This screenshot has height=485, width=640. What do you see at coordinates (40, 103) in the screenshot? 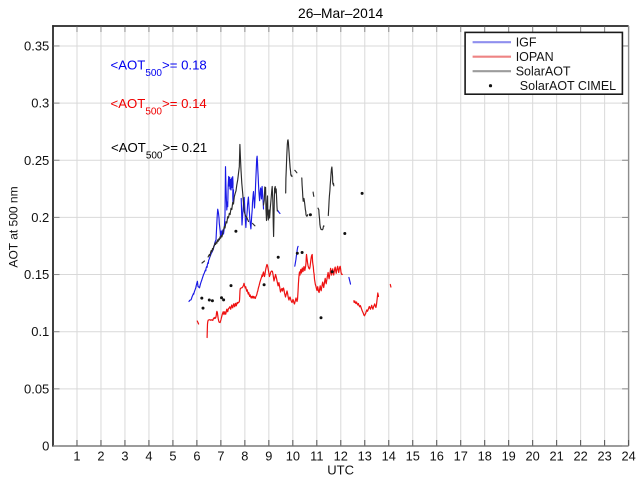
I see `svg-text: 0.3` at bounding box center [40, 103].